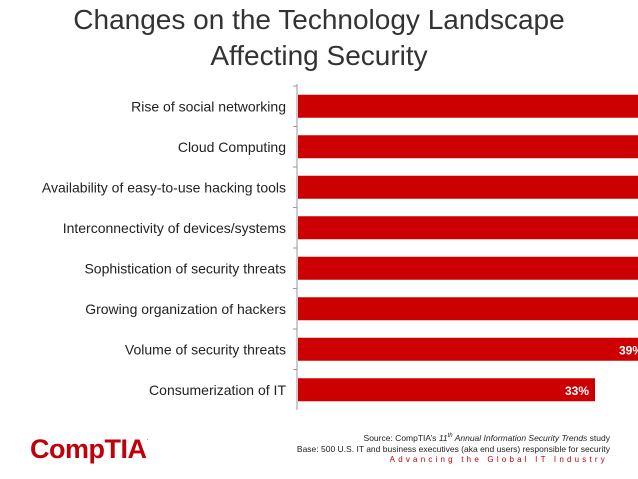 The image size is (638, 479). What do you see at coordinates (577, 391) in the screenshot?
I see `data-label: 33%` at bounding box center [577, 391].